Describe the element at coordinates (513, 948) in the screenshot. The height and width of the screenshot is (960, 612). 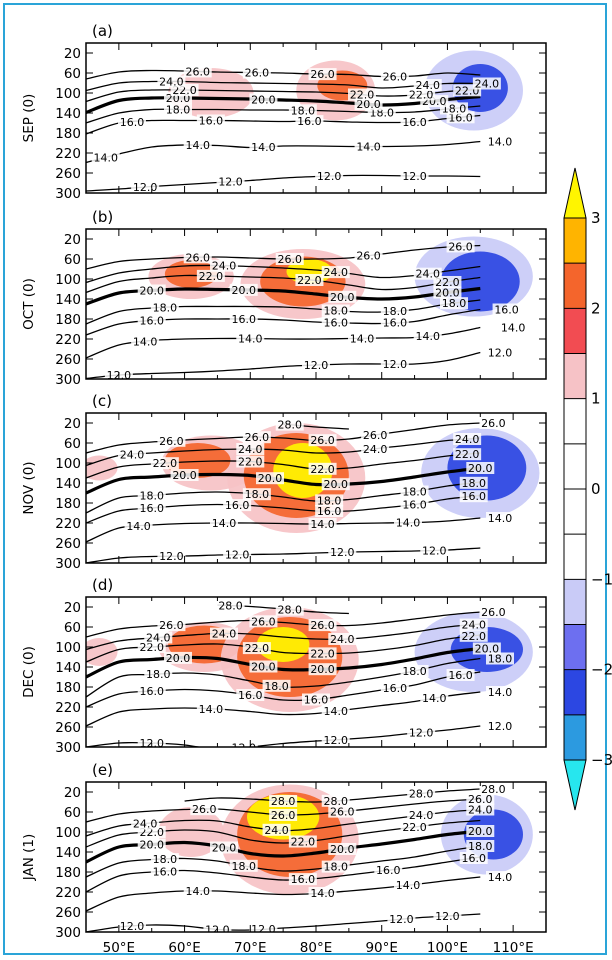
I see `x-tick-label: 110°E` at that location.